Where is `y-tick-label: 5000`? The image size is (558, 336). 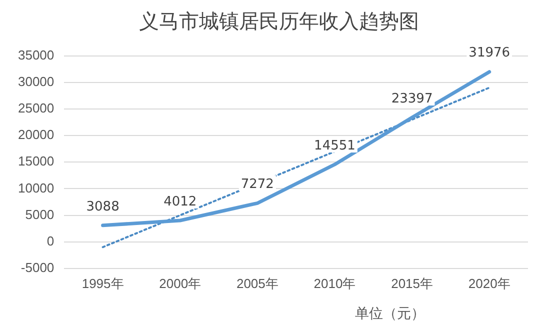
y-tick-label: 5000 is located at coordinates (39, 214).